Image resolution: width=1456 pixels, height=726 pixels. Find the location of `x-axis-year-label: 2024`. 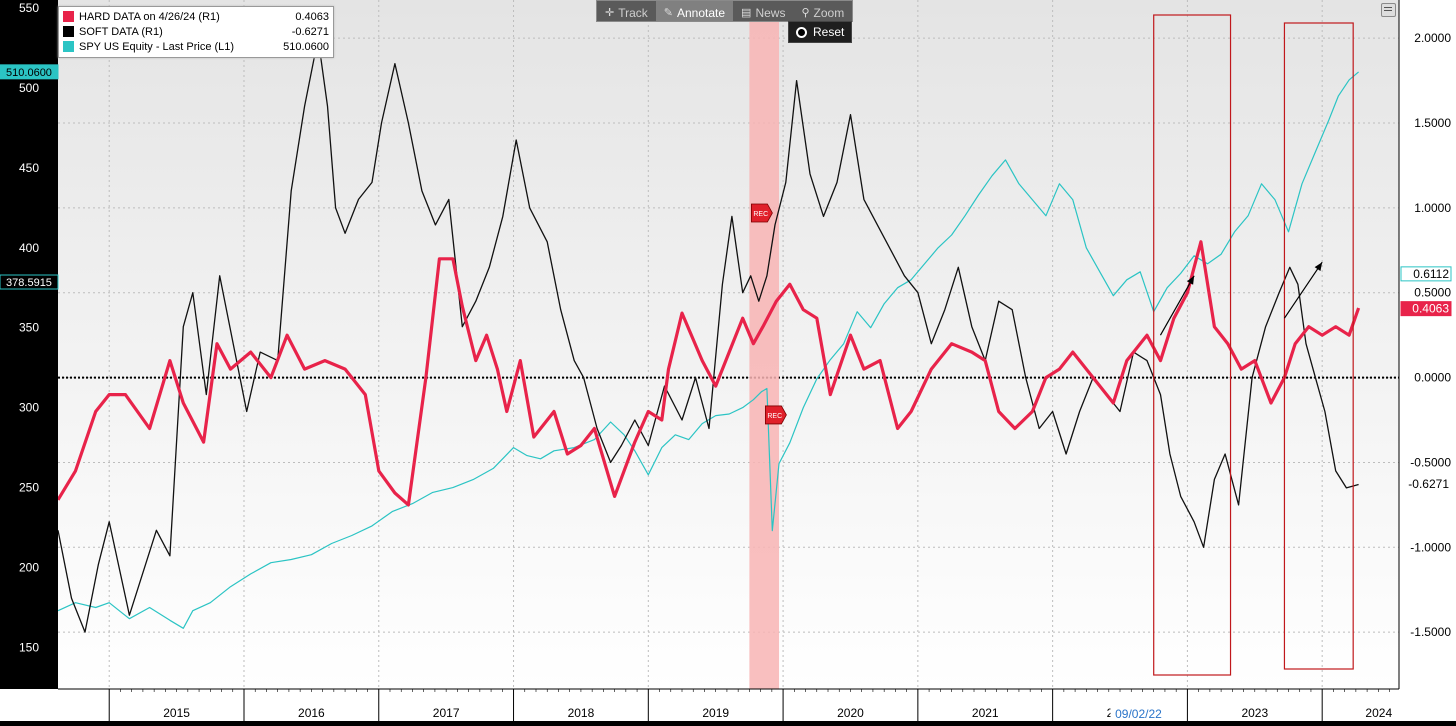

x-axis-year-label: 2024 is located at coordinates (1378, 713).